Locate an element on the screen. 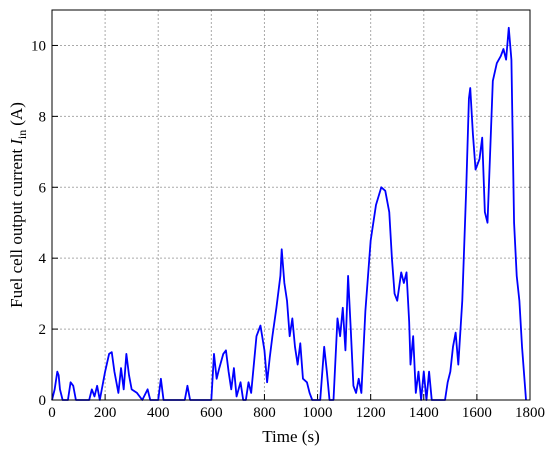 This screenshot has height=452, width=550. y-label-symbol: I is located at coordinates (16, 142).